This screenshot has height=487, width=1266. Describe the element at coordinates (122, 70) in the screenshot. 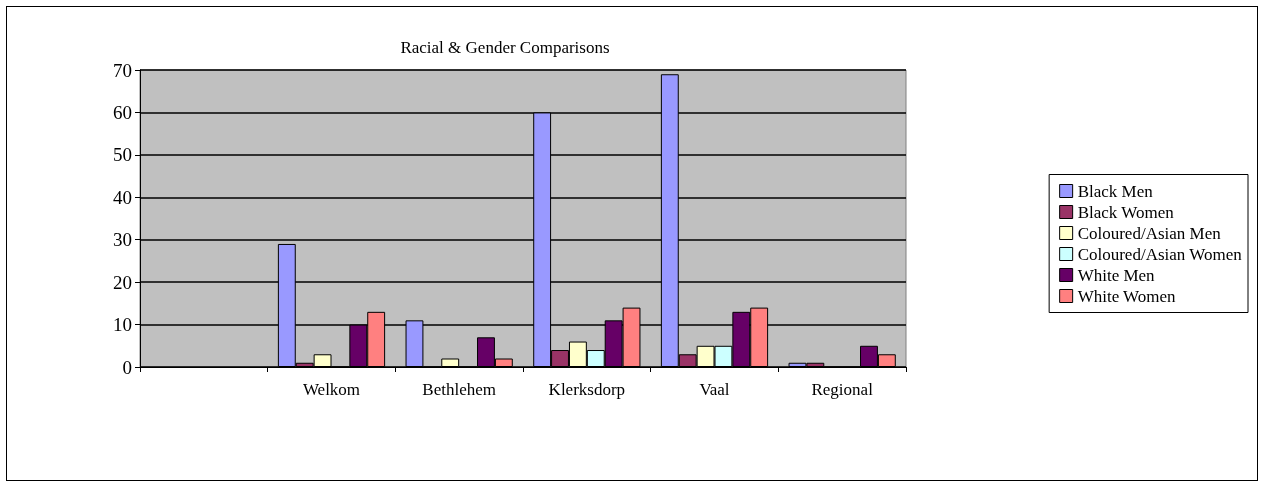

I see `y-tick-label: 70` at that location.